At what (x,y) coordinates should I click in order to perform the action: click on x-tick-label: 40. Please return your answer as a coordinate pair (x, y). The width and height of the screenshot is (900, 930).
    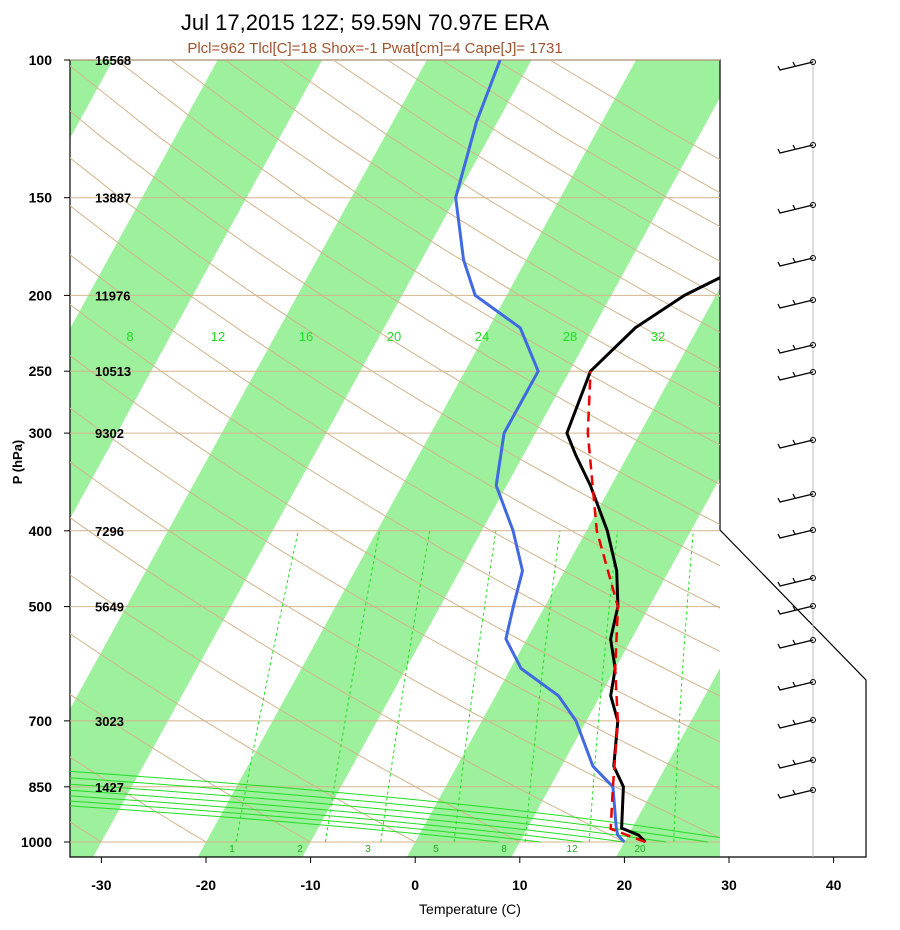
    Looking at the image, I should click on (834, 885).